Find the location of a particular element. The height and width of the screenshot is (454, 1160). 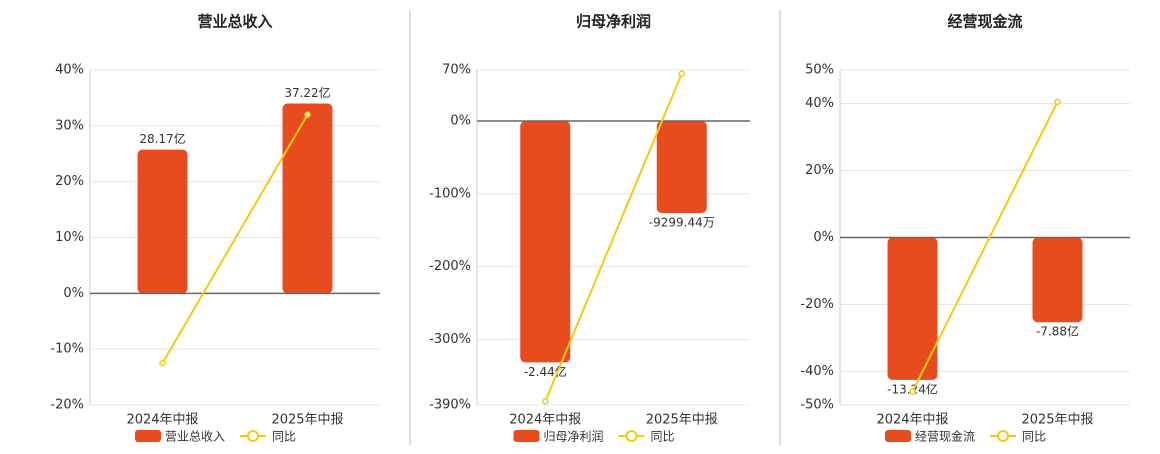

y-tick-label: 30% is located at coordinates (69, 125).